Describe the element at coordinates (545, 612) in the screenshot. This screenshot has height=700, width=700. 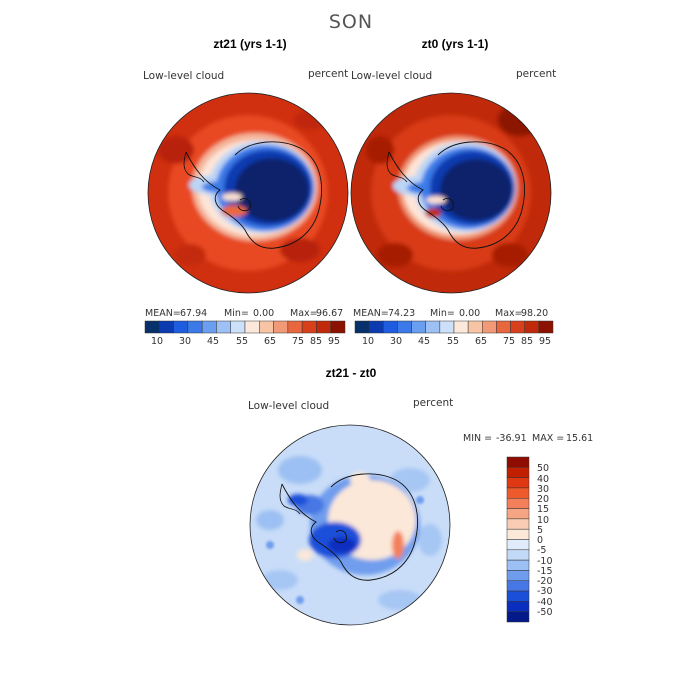
I see `colorbar-tick: -50` at that location.